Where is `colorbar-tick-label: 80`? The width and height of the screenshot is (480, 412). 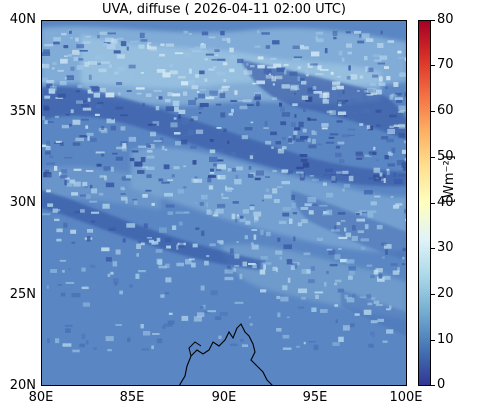
colorbar-tick-label: 80 is located at coordinates (445, 19).